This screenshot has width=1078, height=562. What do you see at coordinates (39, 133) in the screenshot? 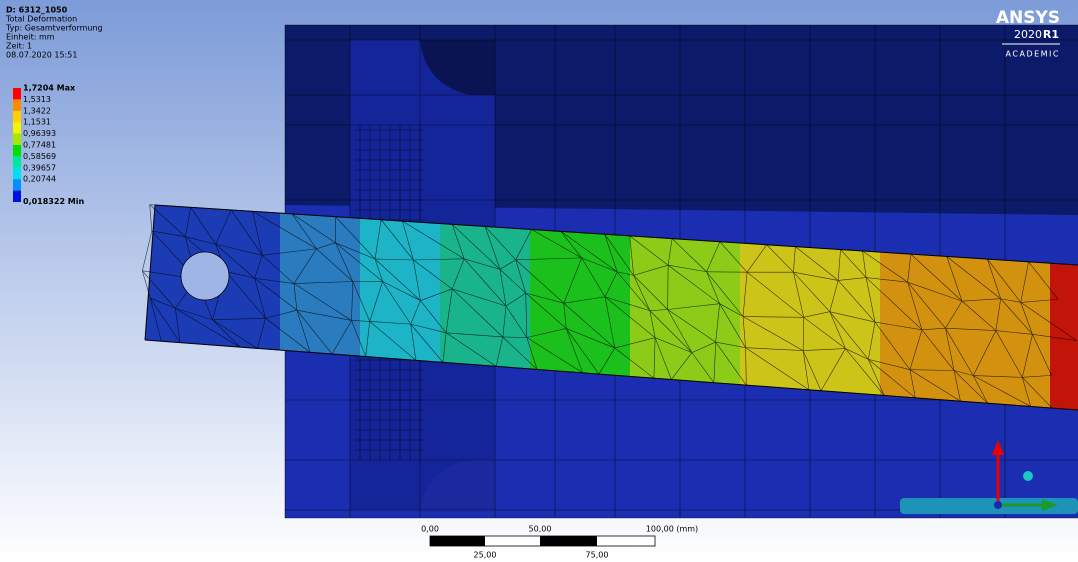
I see `legend-label: 0,96393` at bounding box center [39, 133].